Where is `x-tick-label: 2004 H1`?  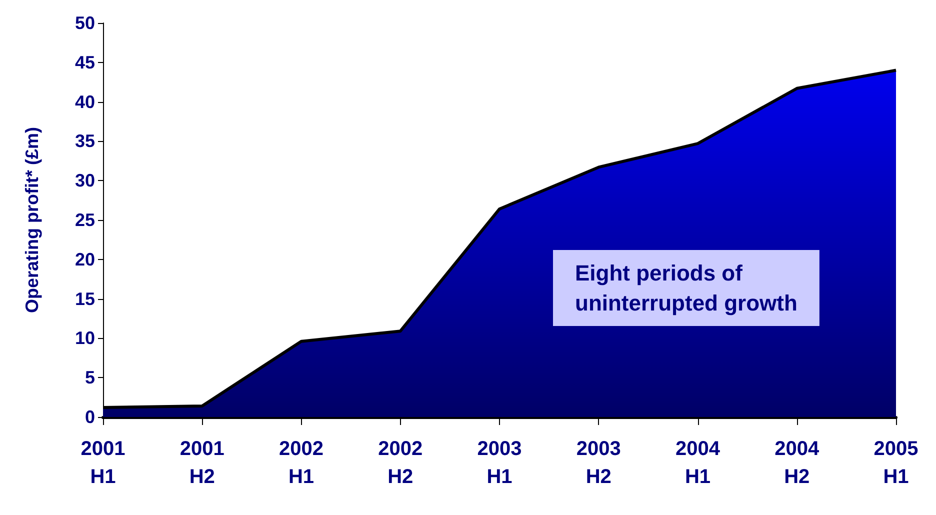 x-tick-label: 2004 H1 is located at coordinates (698, 463).